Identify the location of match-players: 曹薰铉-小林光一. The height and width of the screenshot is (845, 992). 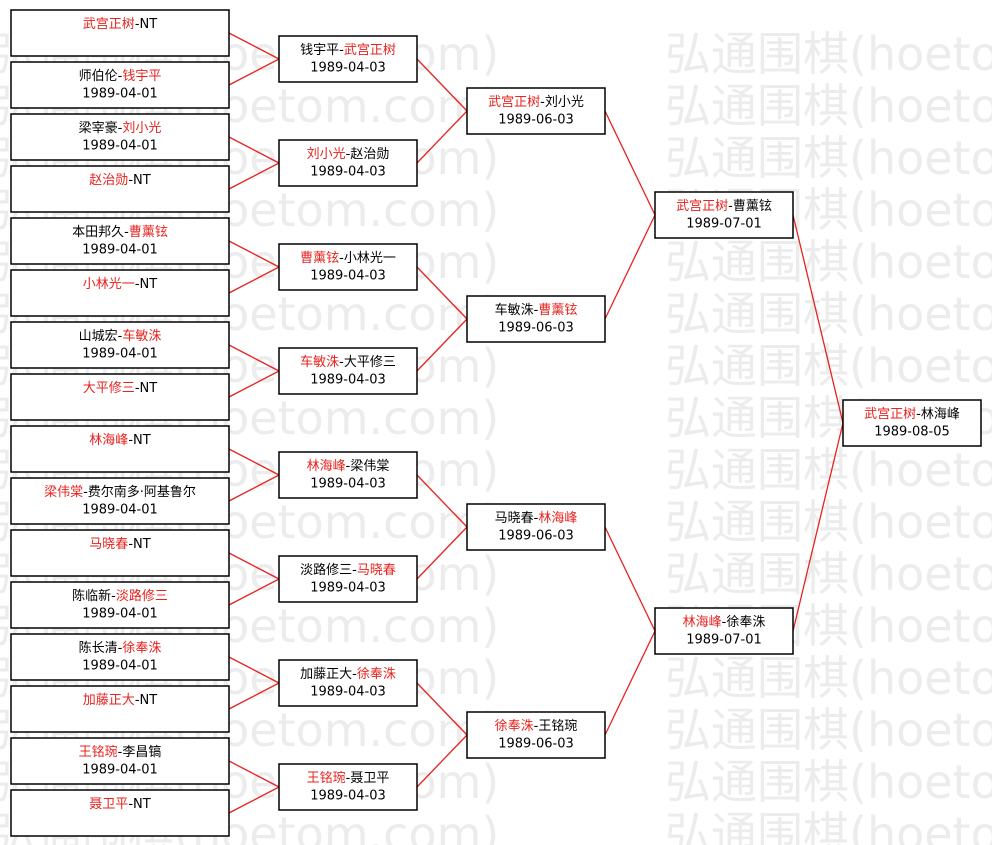
(348, 258).